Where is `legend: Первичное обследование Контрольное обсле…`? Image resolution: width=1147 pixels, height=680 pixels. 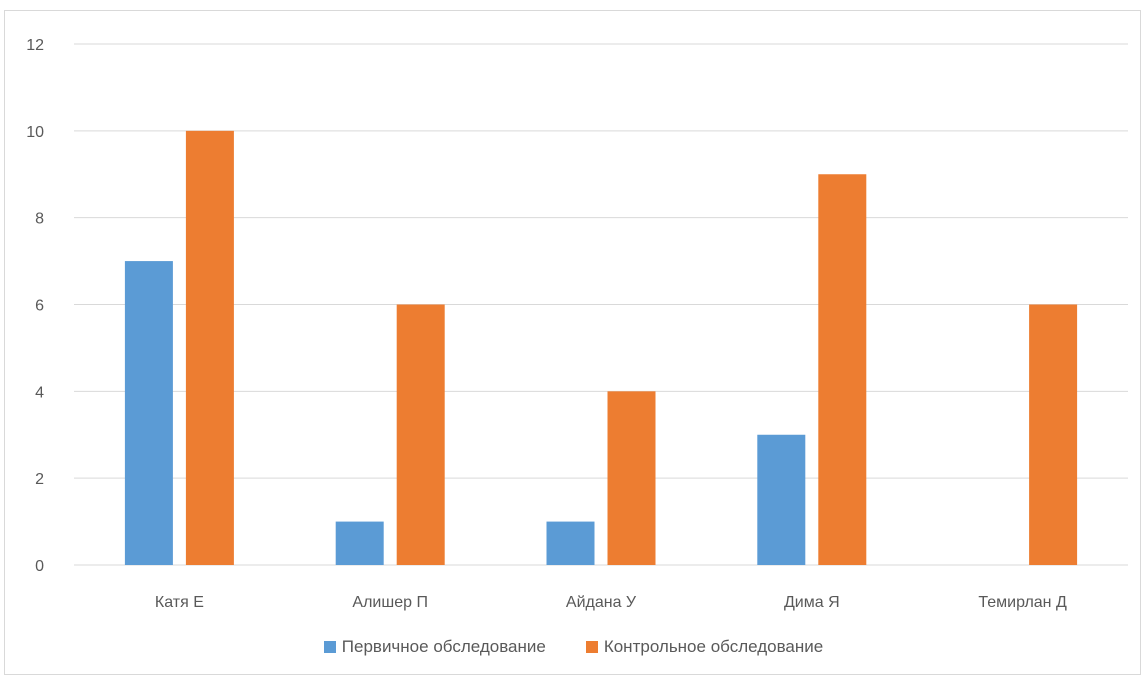
legend: Первичное обследование Контрольное обсле… is located at coordinates (573, 647).